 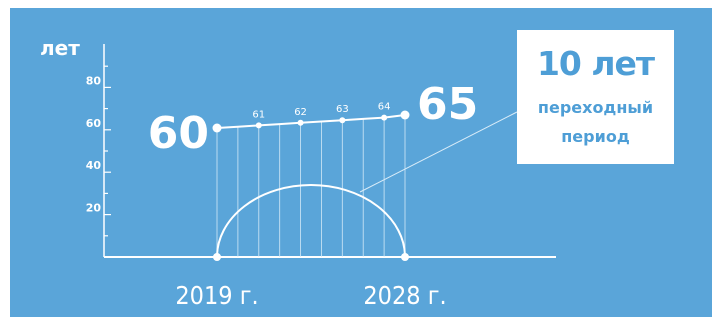 What do you see at coordinates (595, 97) in the screenshot?
I see `transition-callout: 10 лет переходный период` at bounding box center [595, 97].